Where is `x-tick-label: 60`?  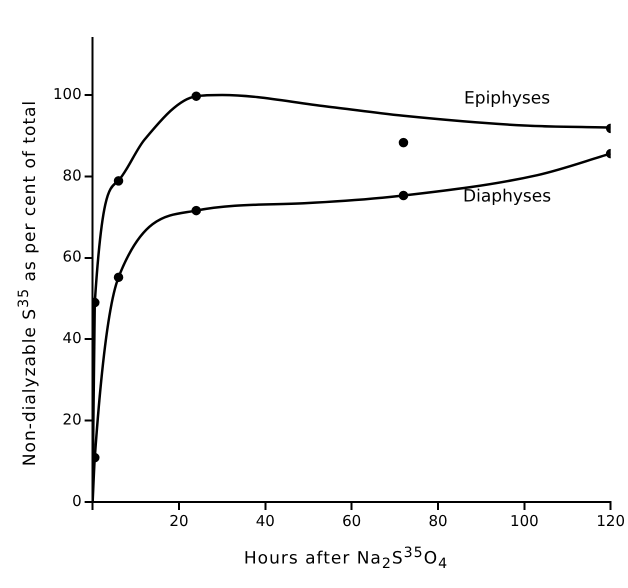
x-tick-label: 60 is located at coordinates (352, 521).